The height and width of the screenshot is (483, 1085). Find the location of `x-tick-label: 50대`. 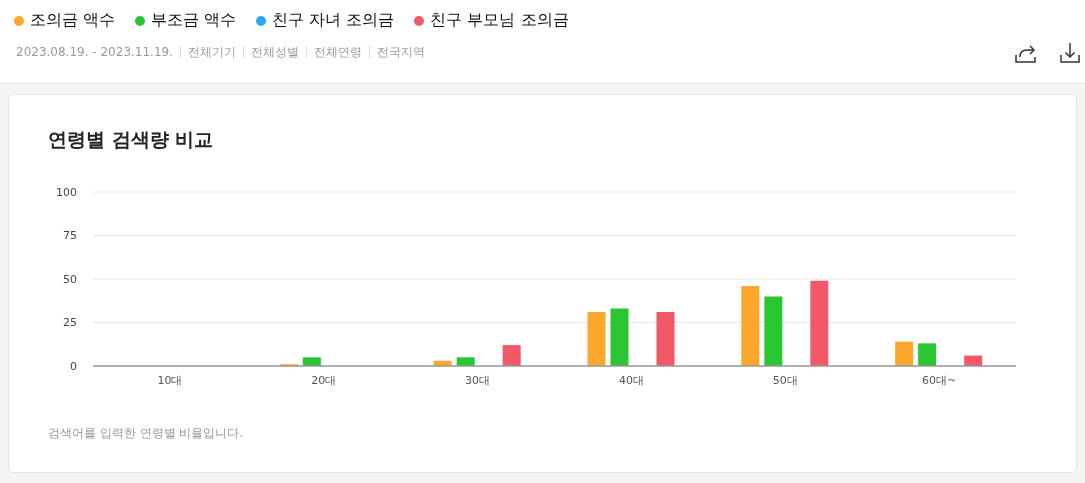

x-tick-label: 50대 is located at coordinates (785, 380).